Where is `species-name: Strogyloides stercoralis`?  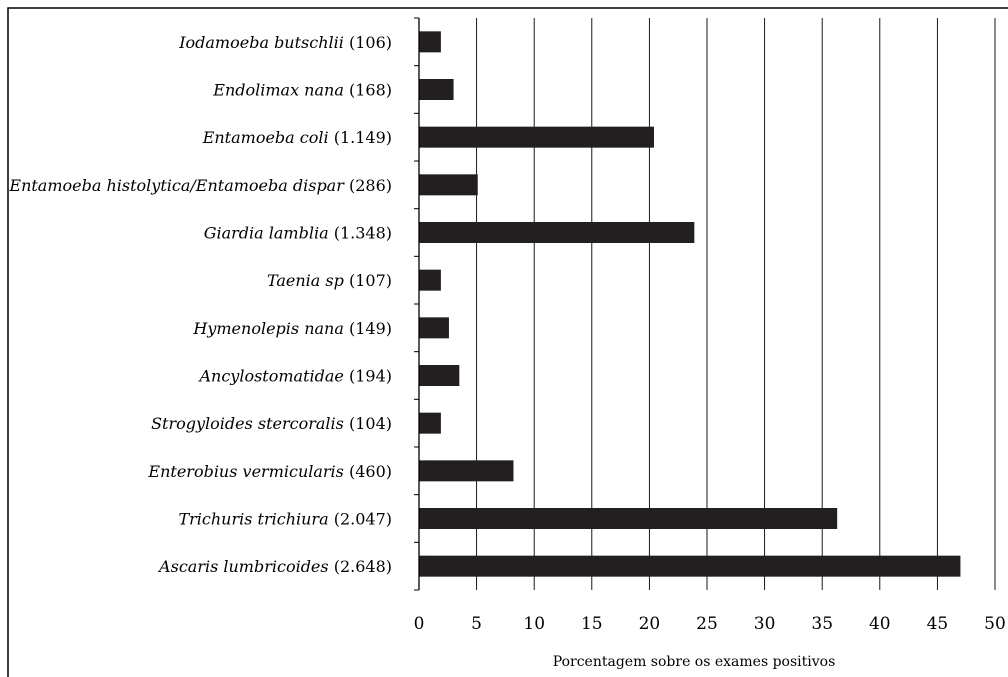
species-name: Strogyloides stercoralis is located at coordinates (247, 423).